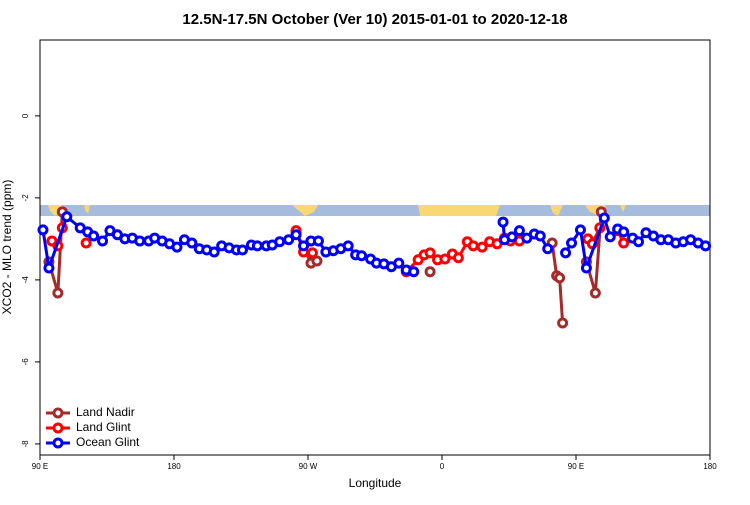 The image size is (750, 505). I want to click on y-tick-label: 0, so click(25, 115).